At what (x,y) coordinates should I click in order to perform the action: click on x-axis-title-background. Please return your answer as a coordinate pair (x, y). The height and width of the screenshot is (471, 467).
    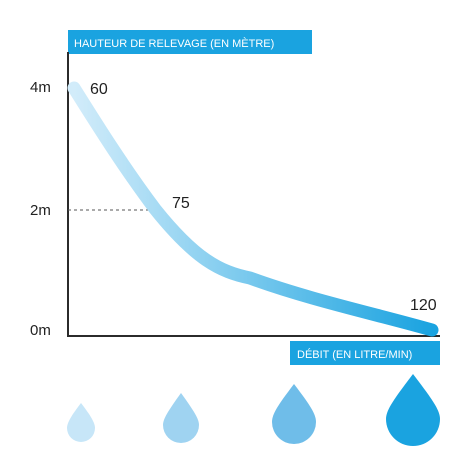
    Looking at the image, I should click on (365, 353).